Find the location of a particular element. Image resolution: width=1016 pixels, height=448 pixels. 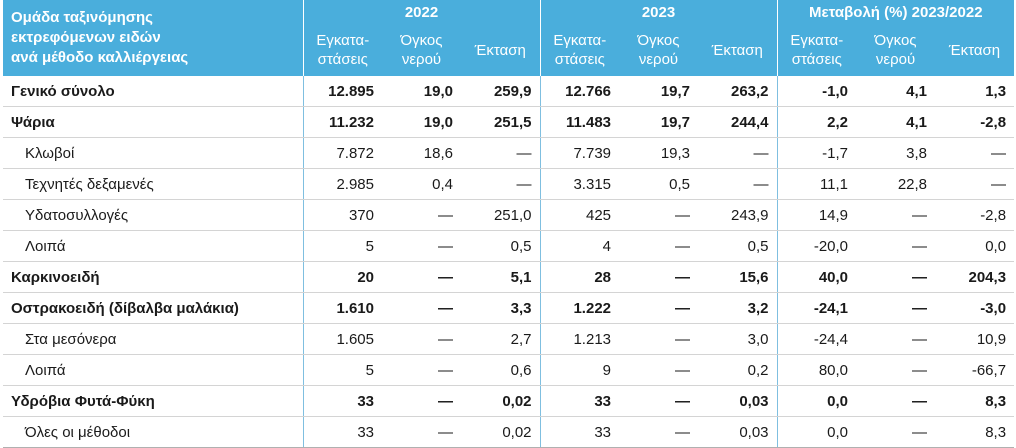

table-cell: -1,7 is located at coordinates (816, 153).